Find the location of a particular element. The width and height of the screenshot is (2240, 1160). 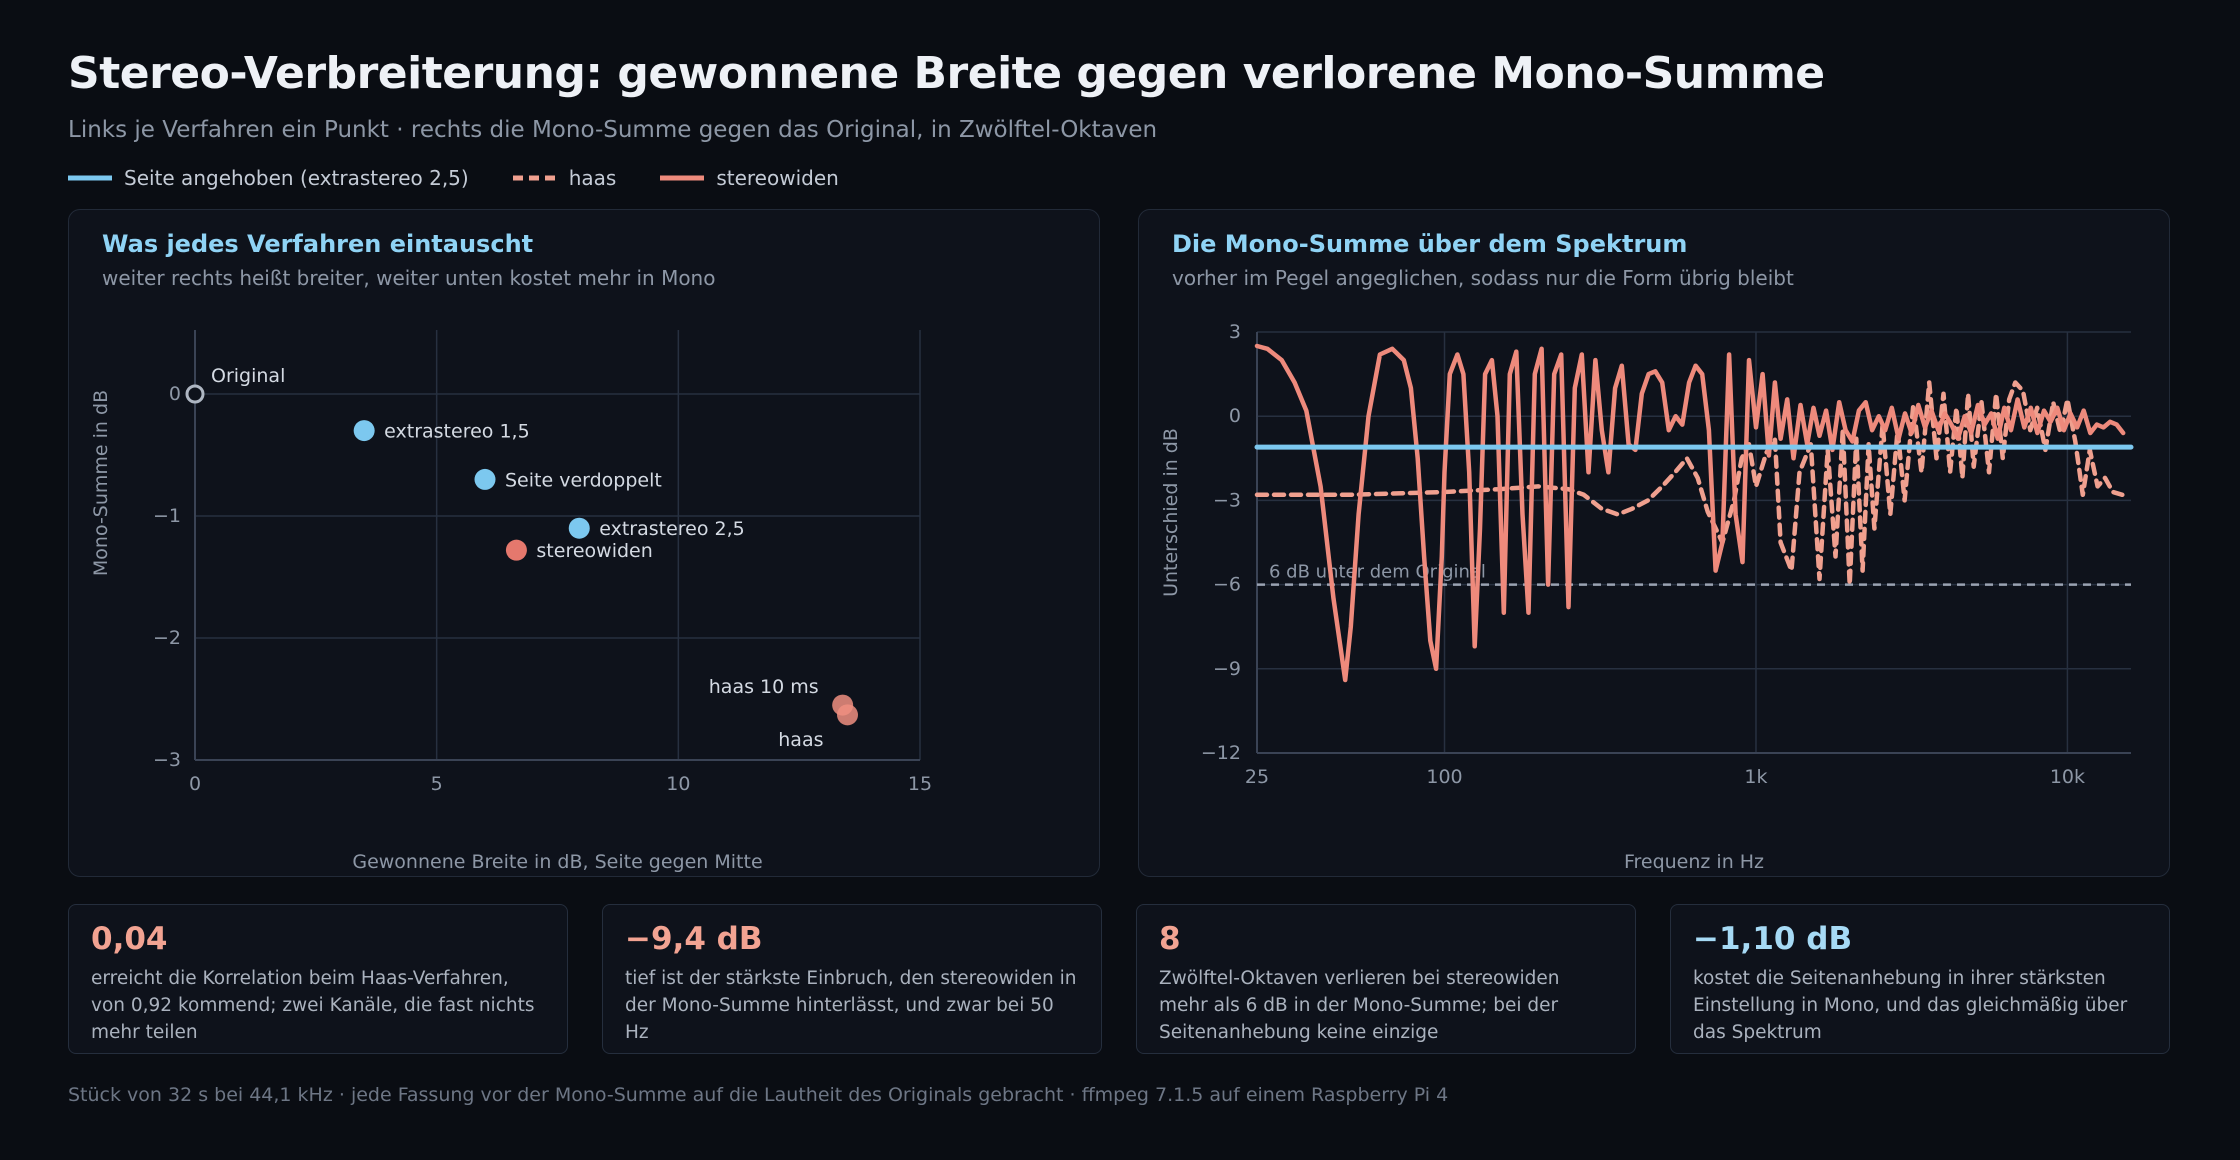

legend-item-side: Seite angehoben (extrastereo 2,5) is located at coordinates (268, 178).